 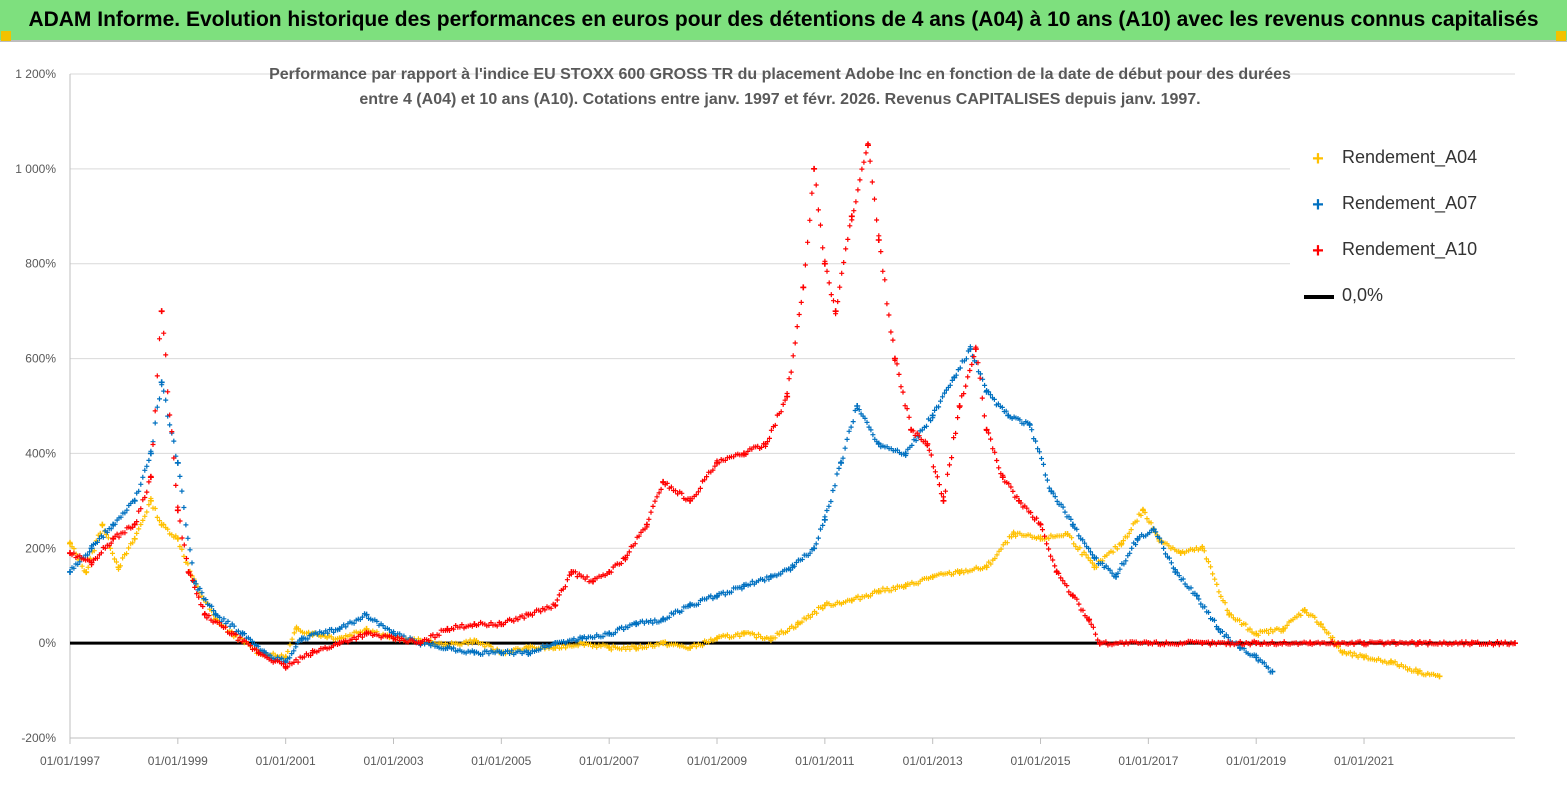 I want to click on legend-label: Rendement_A10, so click(x=1410, y=249).